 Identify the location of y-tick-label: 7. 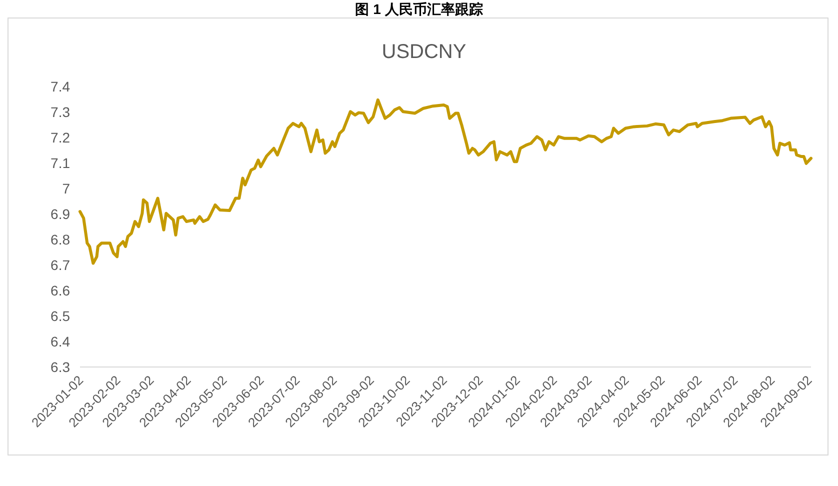
(66, 188).